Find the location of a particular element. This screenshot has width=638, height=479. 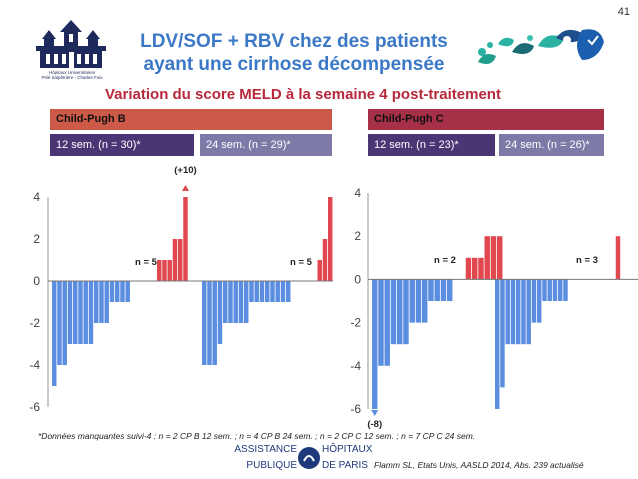

up-arrow-icon is located at coordinates (185, 188).